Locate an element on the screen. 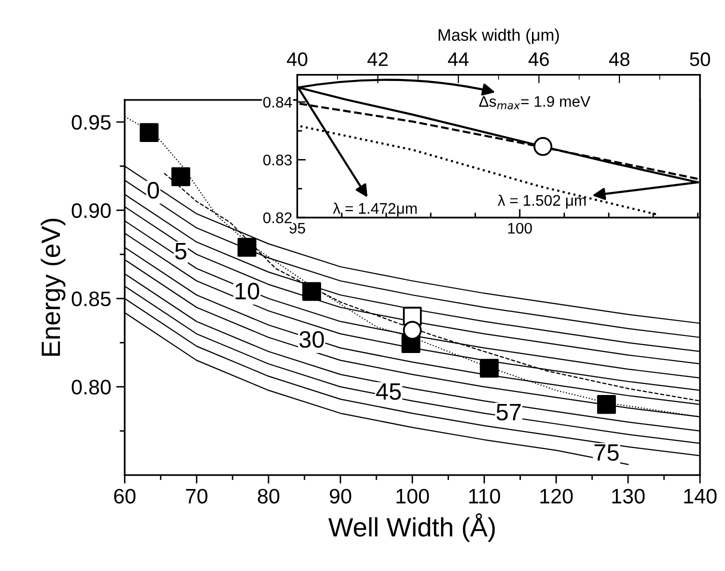  y-tick-label: 0.83 is located at coordinates (277, 160).